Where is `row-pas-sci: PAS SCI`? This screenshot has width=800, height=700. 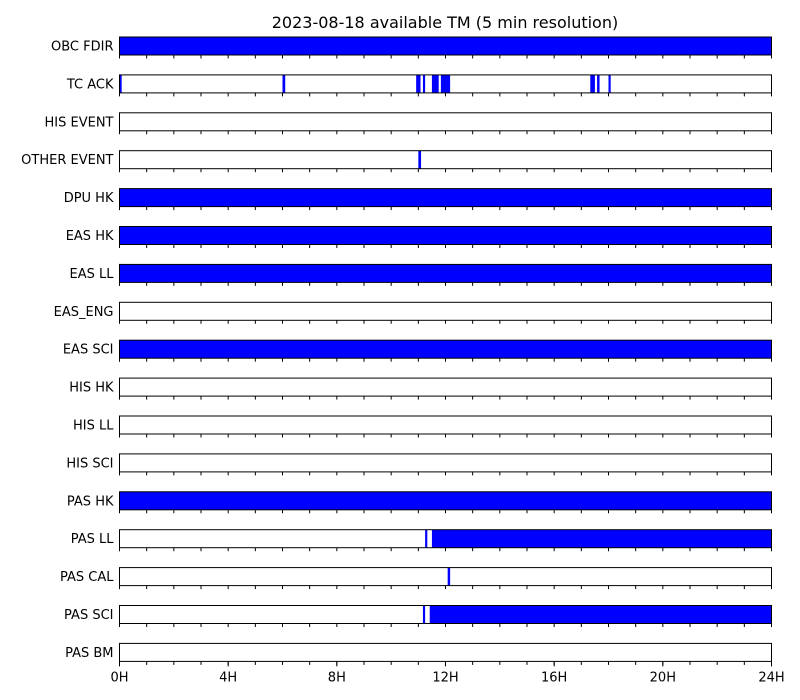 row-pas-sci: PAS SCI is located at coordinates (418, 616).